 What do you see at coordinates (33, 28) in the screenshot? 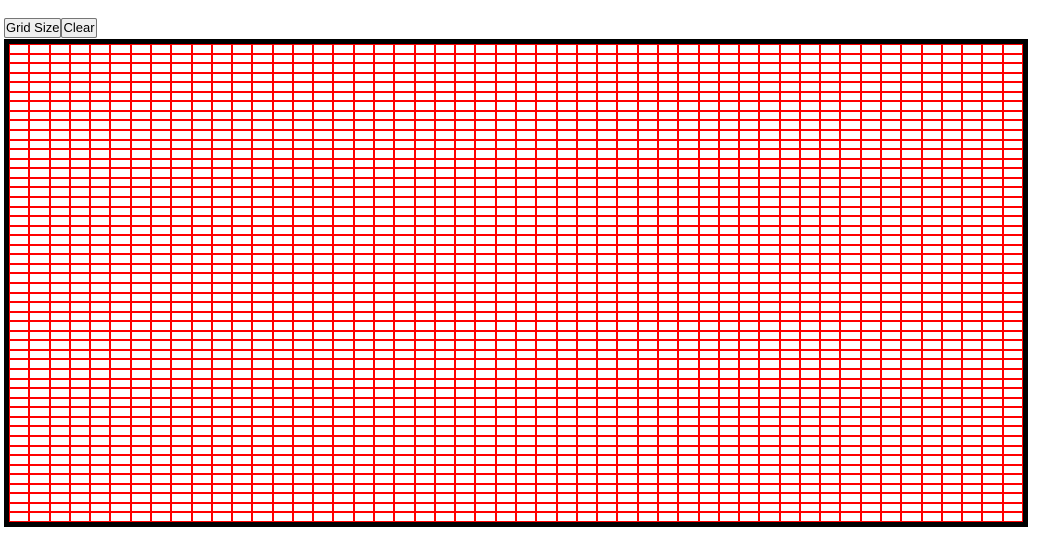
I see `grid-size-button: Grid Size` at bounding box center [33, 28].